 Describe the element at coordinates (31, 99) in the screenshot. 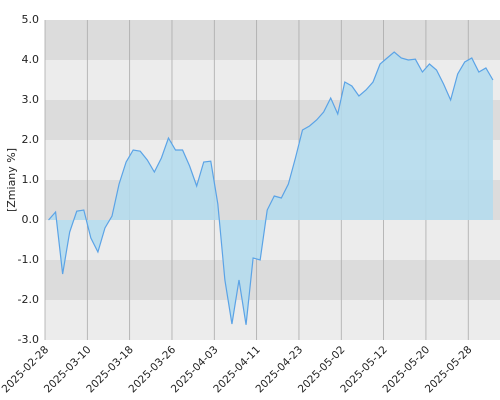

I see `y-tick-label: 3.0` at that location.